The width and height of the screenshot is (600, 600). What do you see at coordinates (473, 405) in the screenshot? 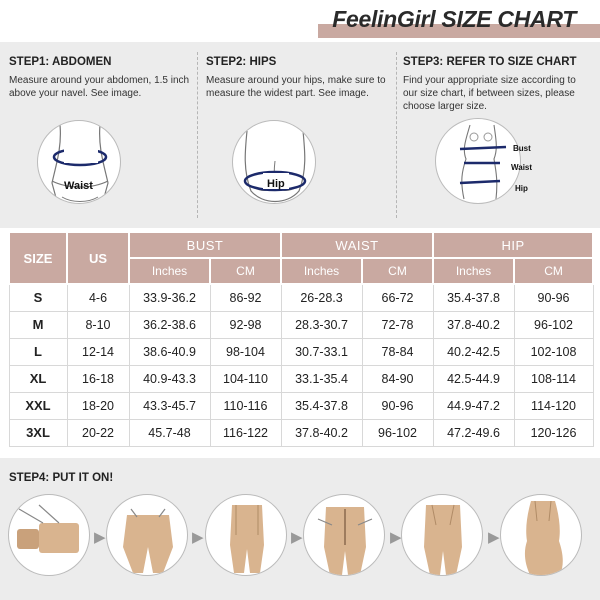
I see `hip-inches-cell: 44.9-47.2` at bounding box center [473, 405].